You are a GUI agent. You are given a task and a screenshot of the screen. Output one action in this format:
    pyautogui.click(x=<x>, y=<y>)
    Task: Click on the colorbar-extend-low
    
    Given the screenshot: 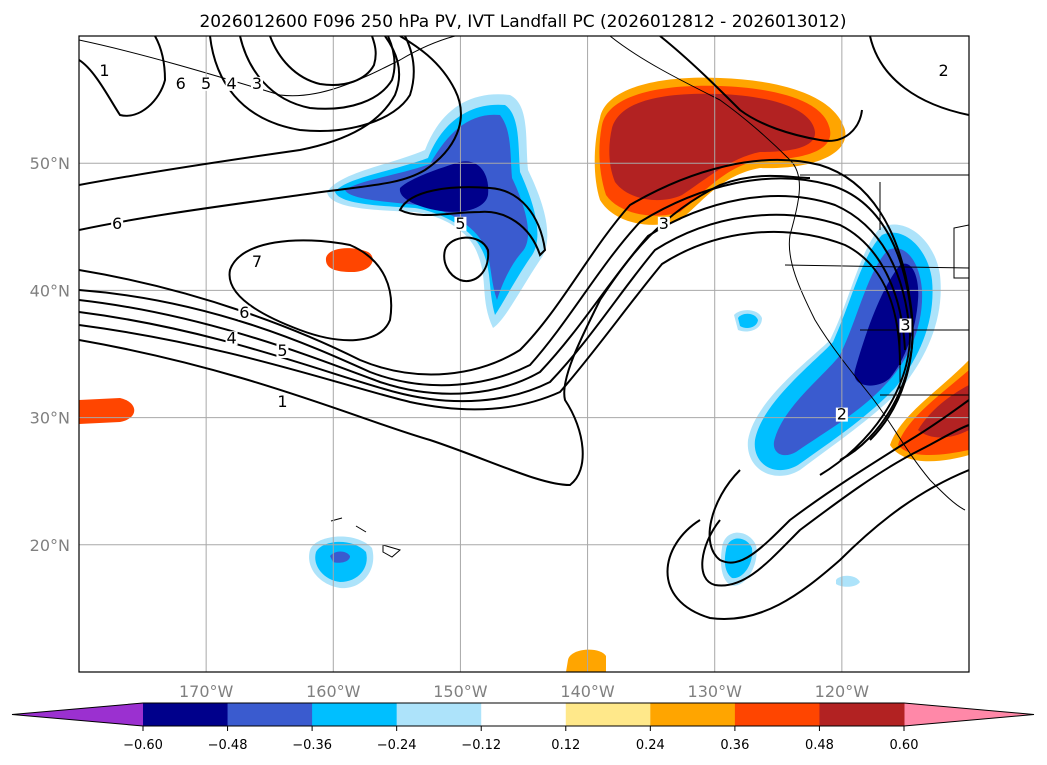 What is the action you would take?
    pyautogui.click(x=77, y=714)
    